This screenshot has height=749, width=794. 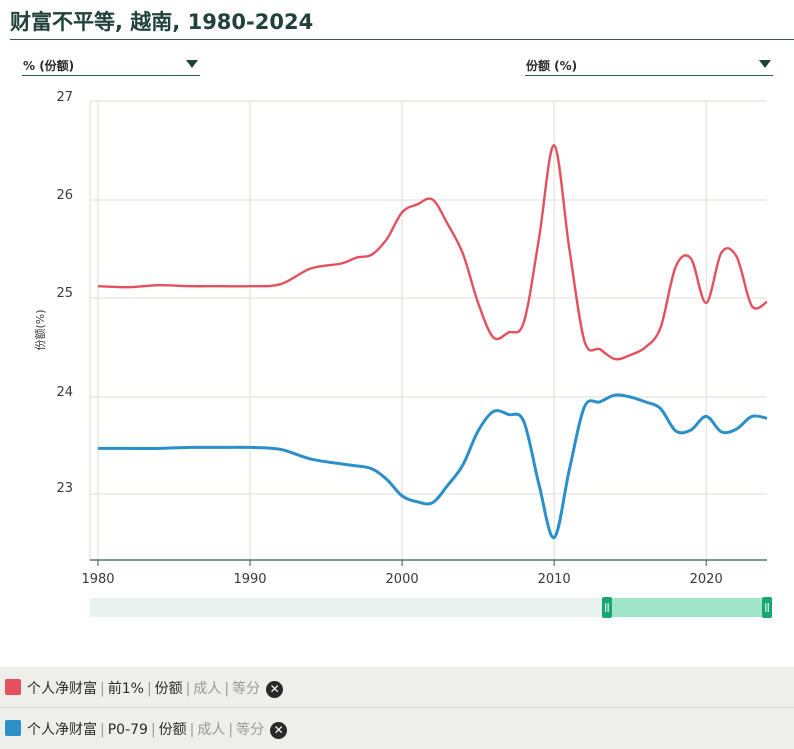 What do you see at coordinates (402, 579) in the screenshot?
I see `x-tick-label: 2000` at bounding box center [402, 579].